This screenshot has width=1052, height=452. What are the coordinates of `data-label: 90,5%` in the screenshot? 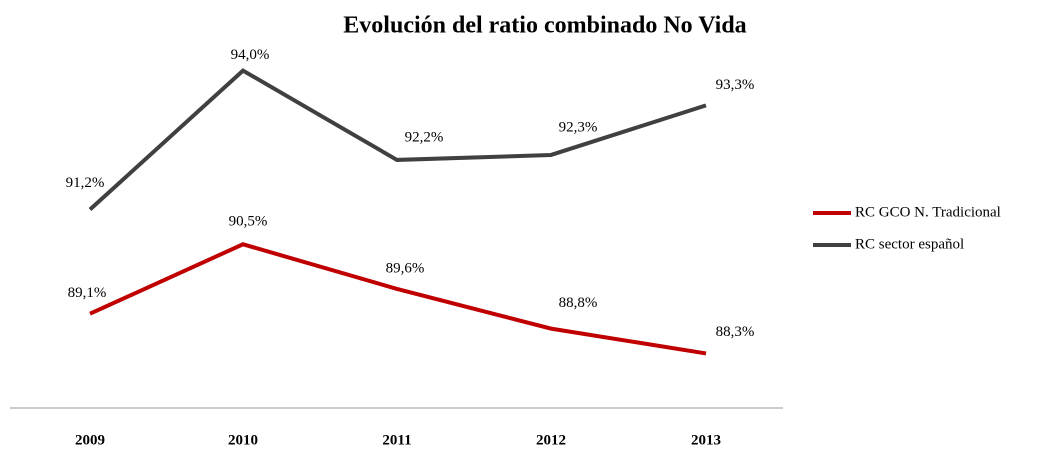 It's located at (248, 222).